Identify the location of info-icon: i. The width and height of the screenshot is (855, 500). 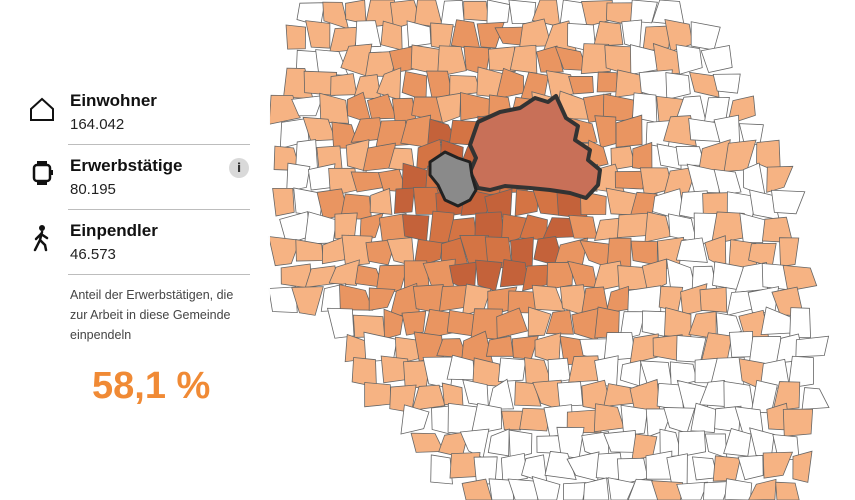
(239, 168).